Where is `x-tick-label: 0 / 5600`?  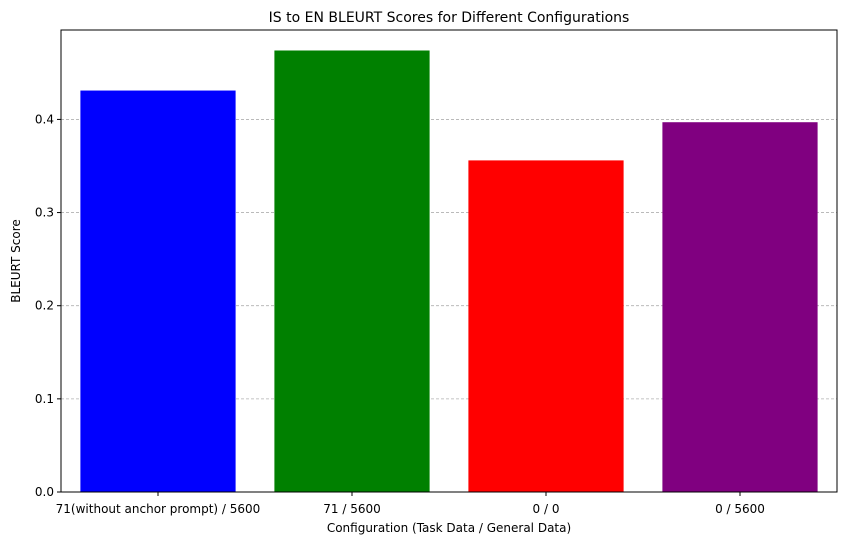
x-tick-label: 0 / 5600 is located at coordinates (740, 509).